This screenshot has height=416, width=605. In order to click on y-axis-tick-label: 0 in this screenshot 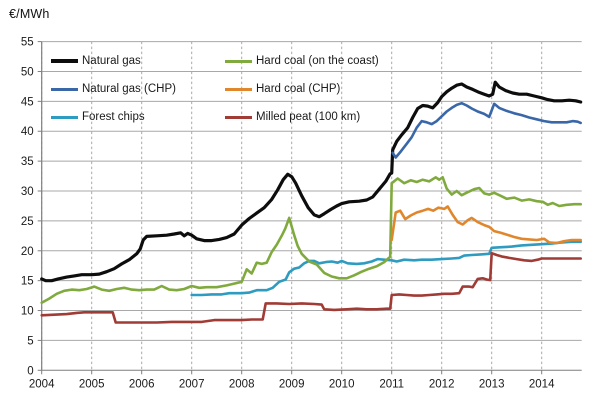, I will do `click(30, 371)`.